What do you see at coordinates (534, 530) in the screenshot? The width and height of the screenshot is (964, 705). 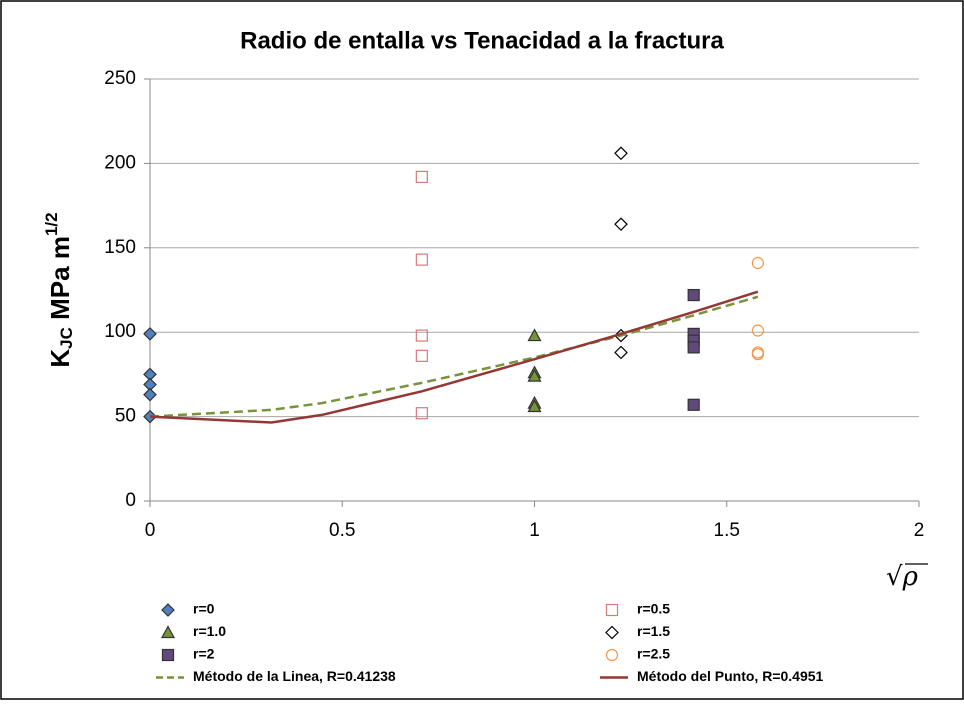 I see `x-tick-label: 1` at bounding box center [534, 530].